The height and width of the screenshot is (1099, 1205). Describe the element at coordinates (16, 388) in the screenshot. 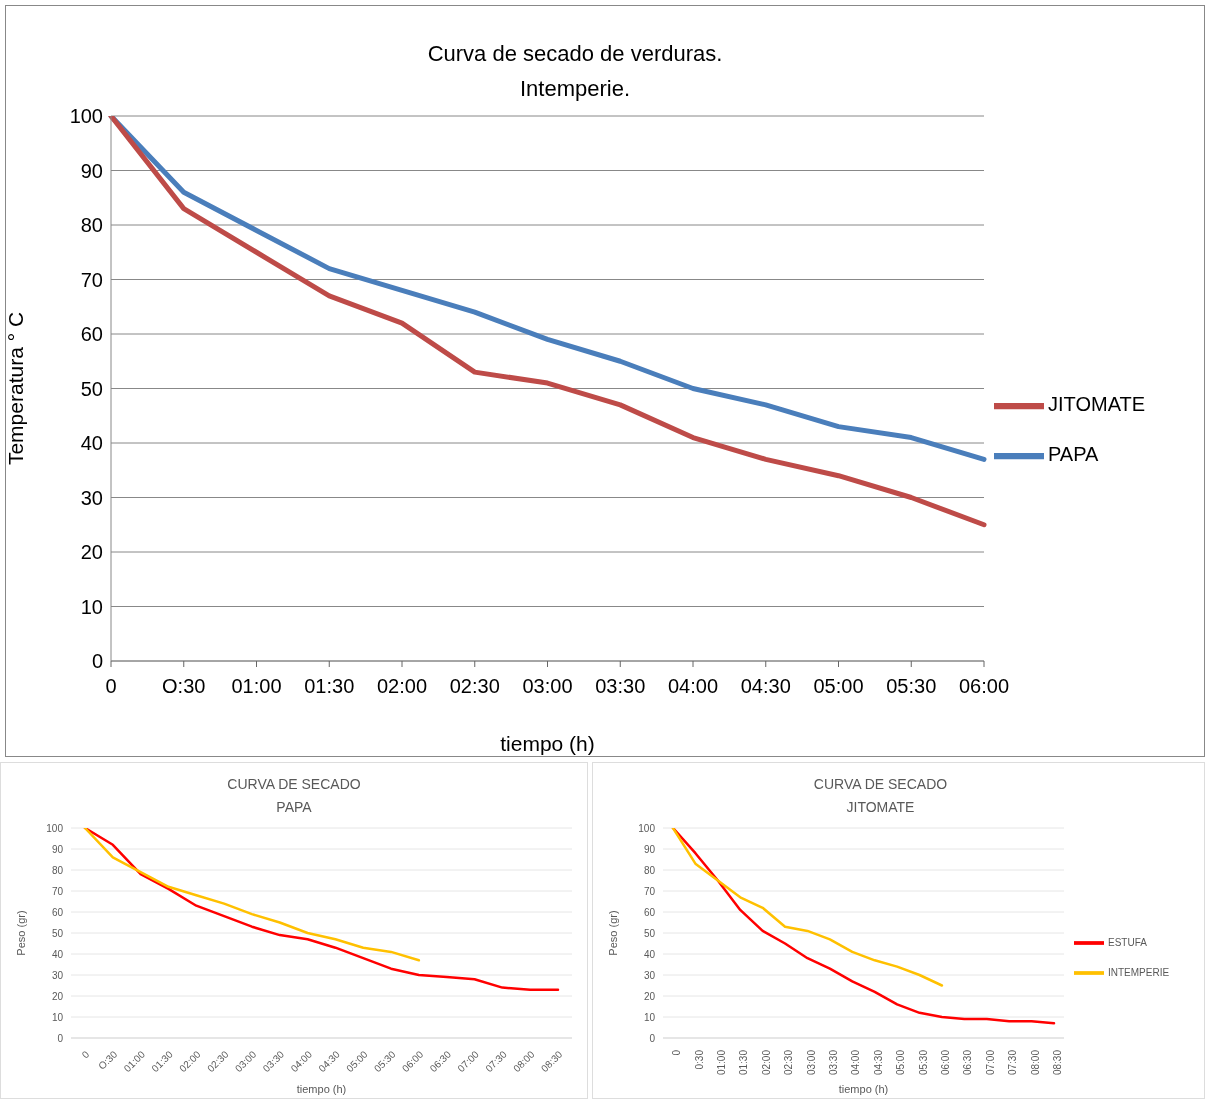

I see `y-axis-title: Temperatura ° C` at that location.